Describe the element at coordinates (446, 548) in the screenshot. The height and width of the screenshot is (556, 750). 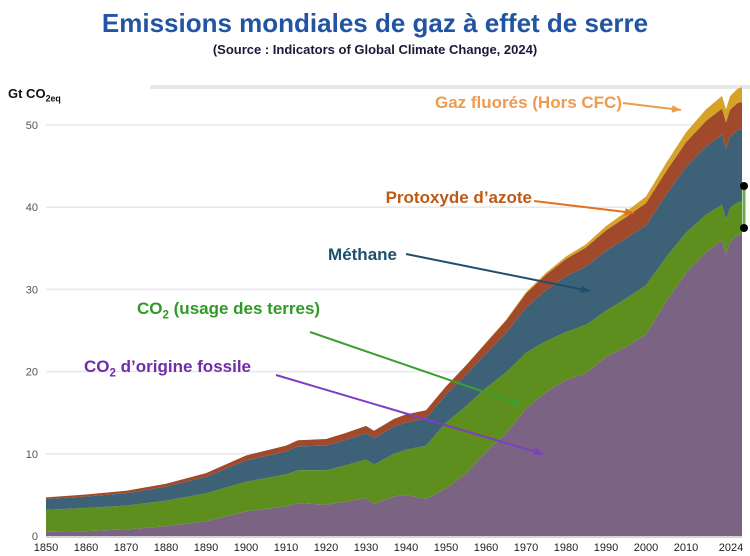
I see `x-tick-label: 1950` at that location.